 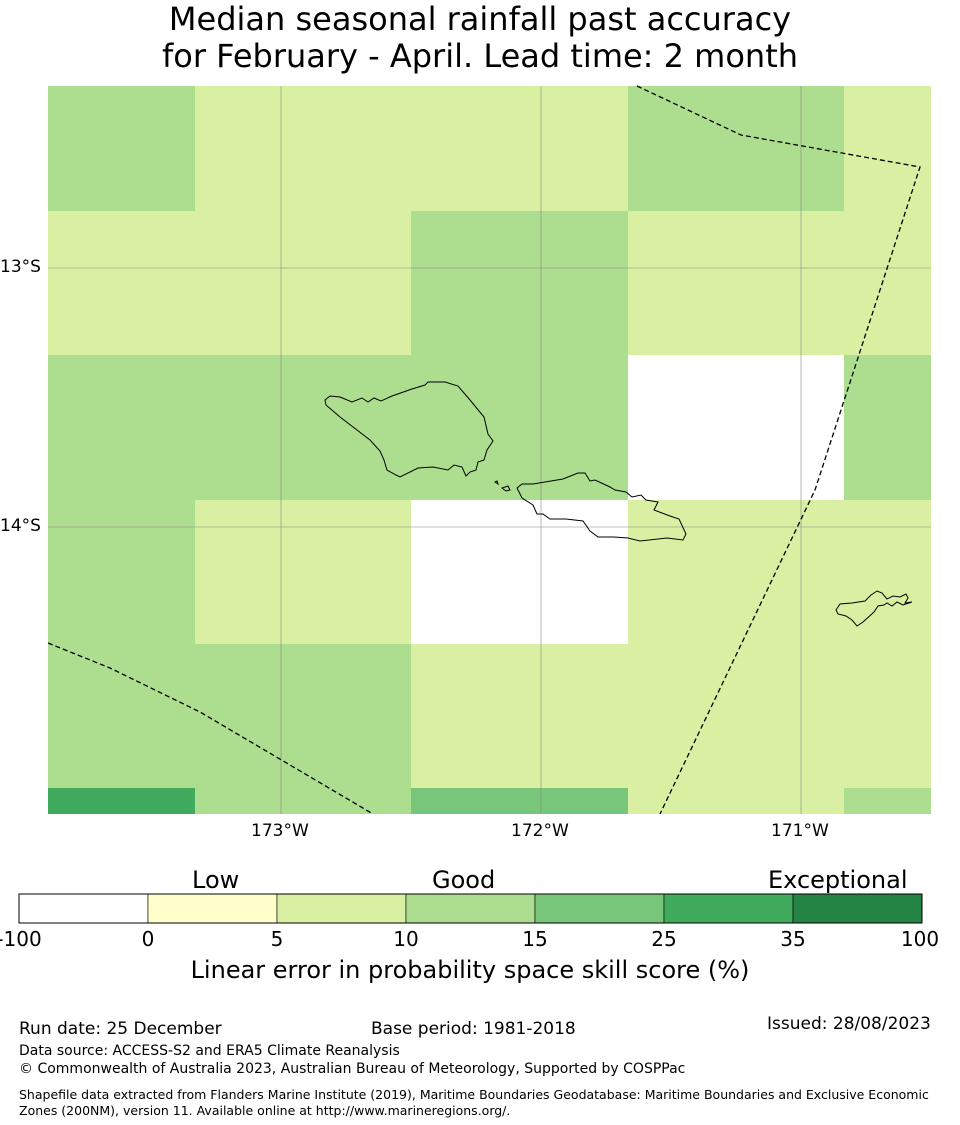 What do you see at coordinates (148, 939) in the screenshot?
I see `colorbar-tick-2: 0` at bounding box center [148, 939].